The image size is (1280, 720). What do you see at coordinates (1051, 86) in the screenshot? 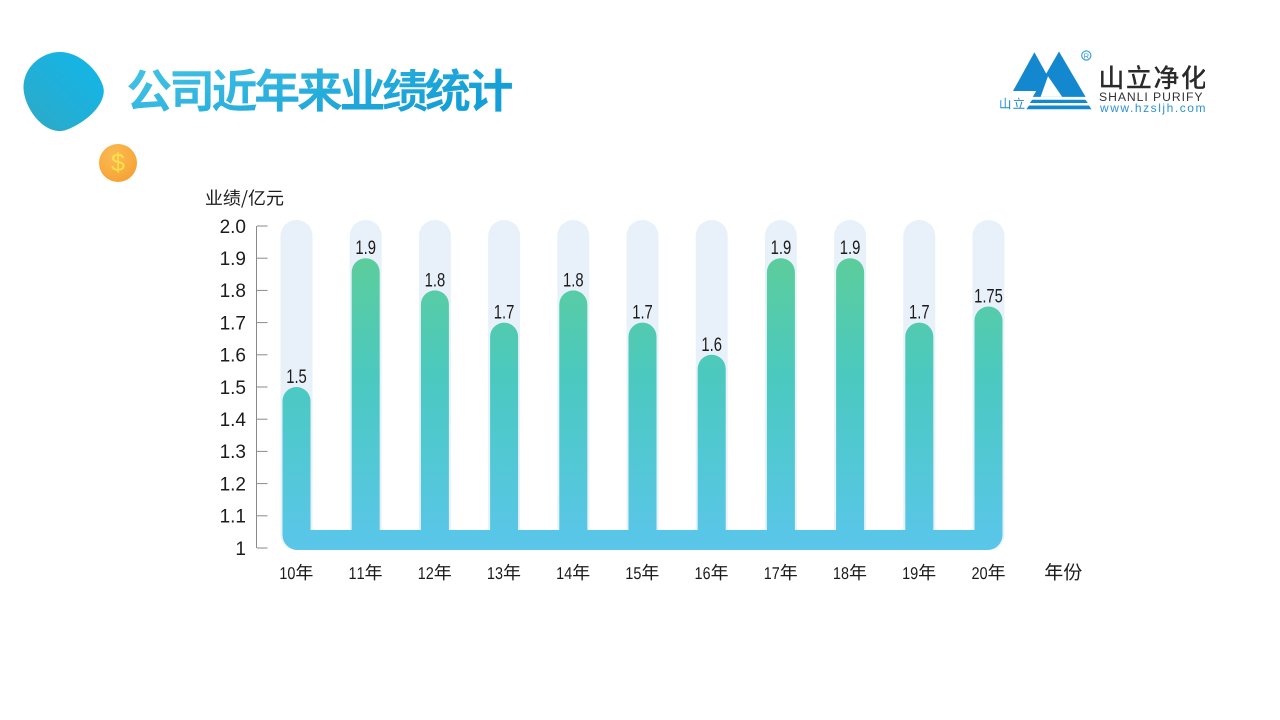
I see `logo-mountain-notch` at bounding box center [1051, 86].